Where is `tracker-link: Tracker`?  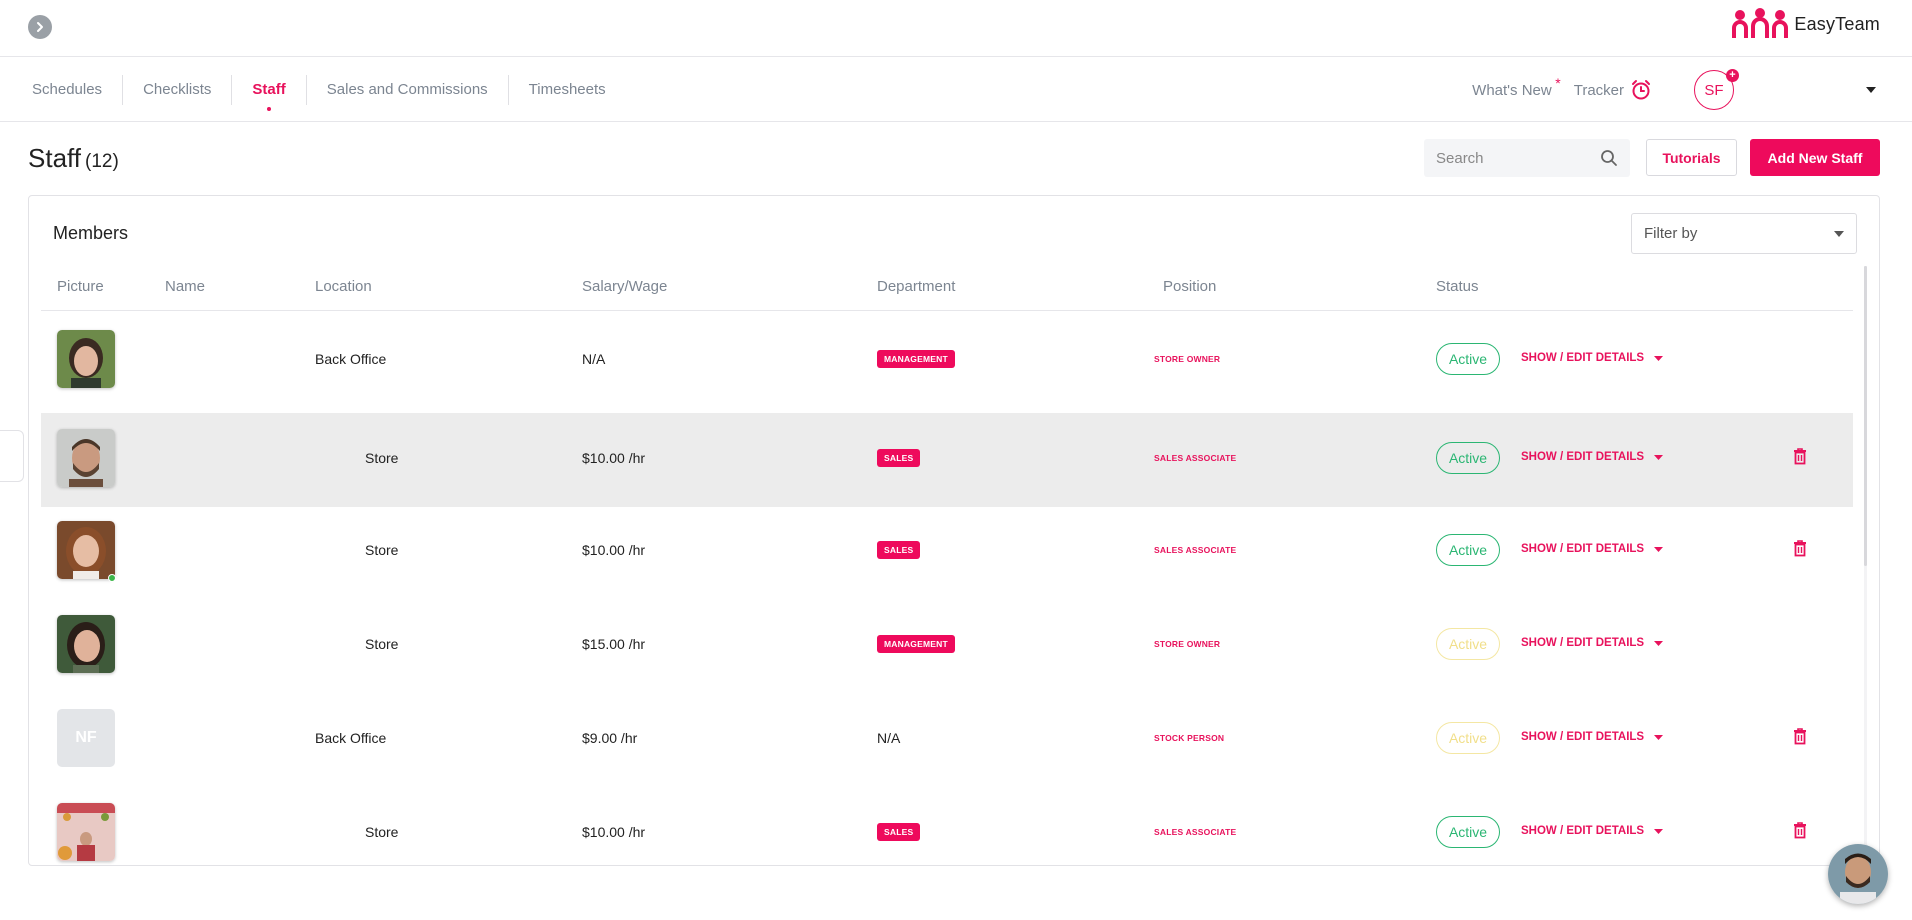
tracker-link: Tracker is located at coordinates (1613, 90).